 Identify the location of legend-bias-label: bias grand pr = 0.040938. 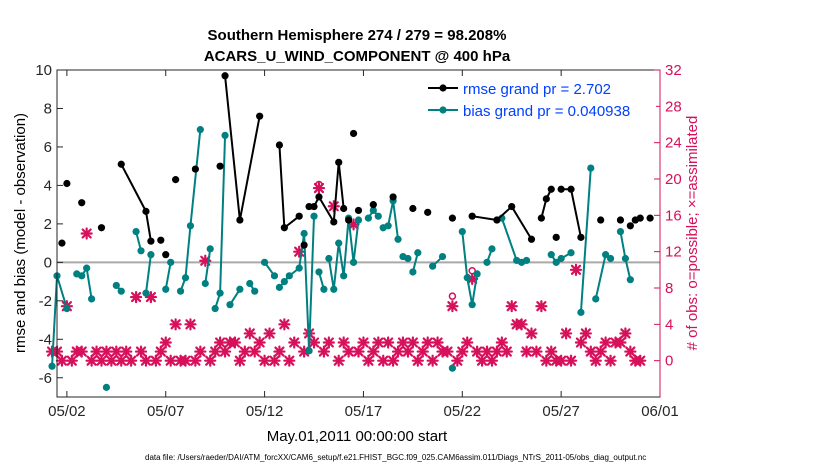
(546, 111).